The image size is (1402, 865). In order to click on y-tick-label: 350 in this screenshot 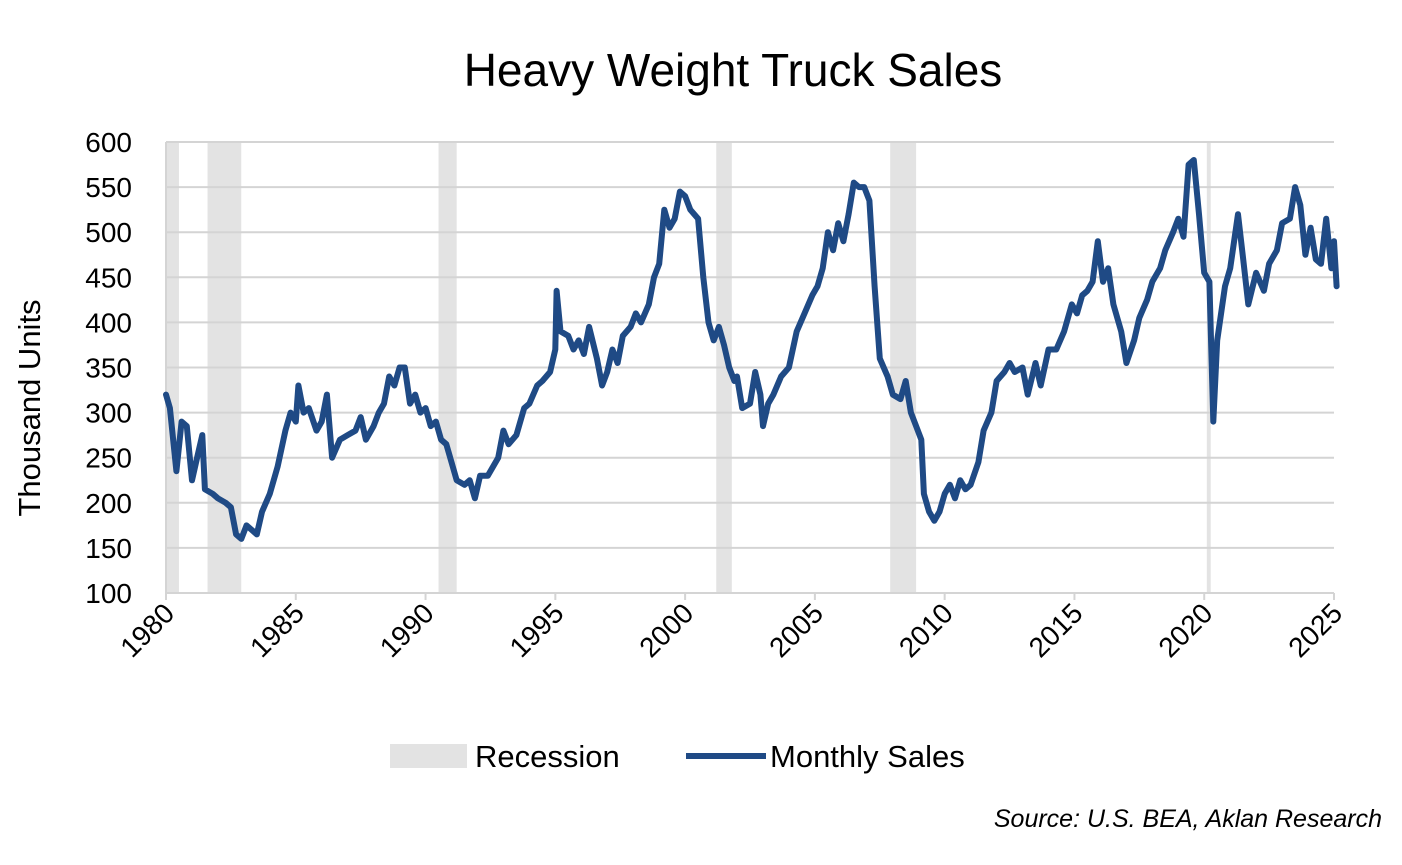, I will do `click(108, 368)`.